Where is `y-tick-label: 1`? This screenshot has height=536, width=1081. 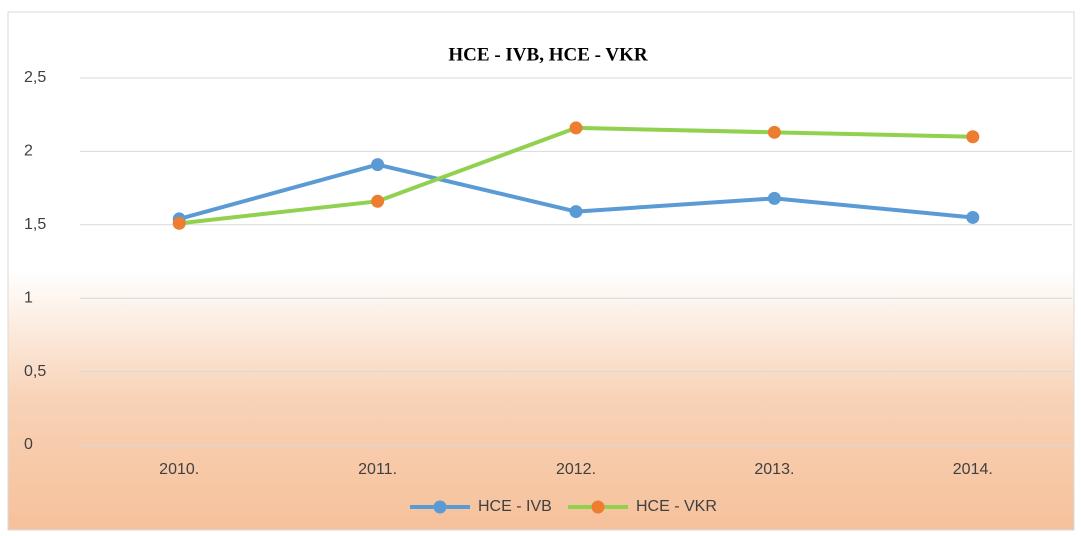
y-tick-label: 1 is located at coordinates (28, 297).